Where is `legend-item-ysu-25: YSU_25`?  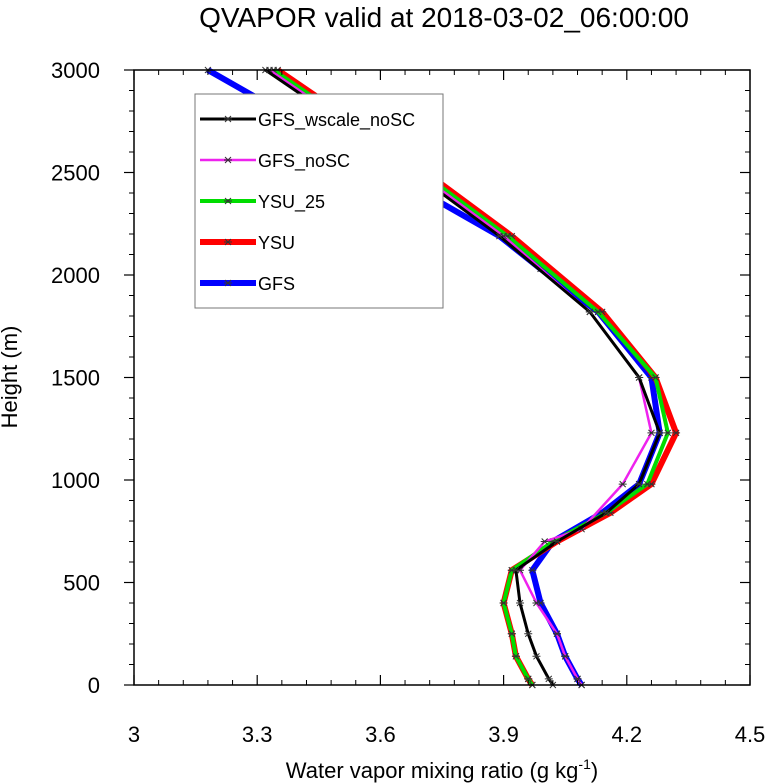 legend-item-ysu-25: YSU_25 is located at coordinates (262, 202).